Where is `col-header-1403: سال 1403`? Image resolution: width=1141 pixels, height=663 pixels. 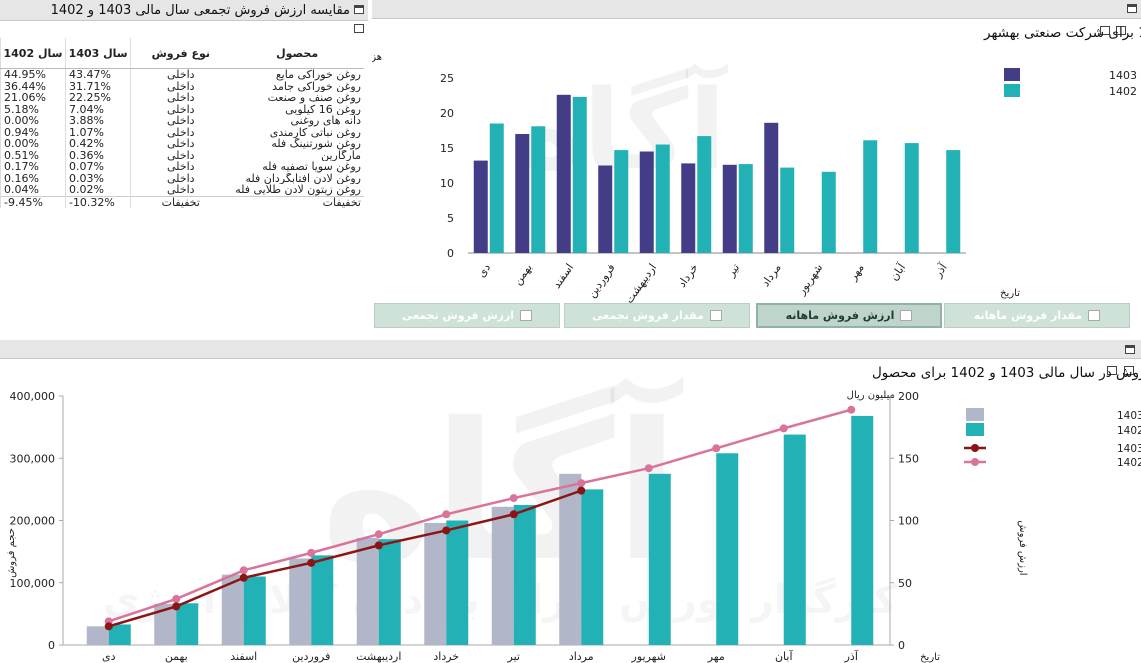
col-header-1403: سال 1403 is located at coordinates (97, 53).